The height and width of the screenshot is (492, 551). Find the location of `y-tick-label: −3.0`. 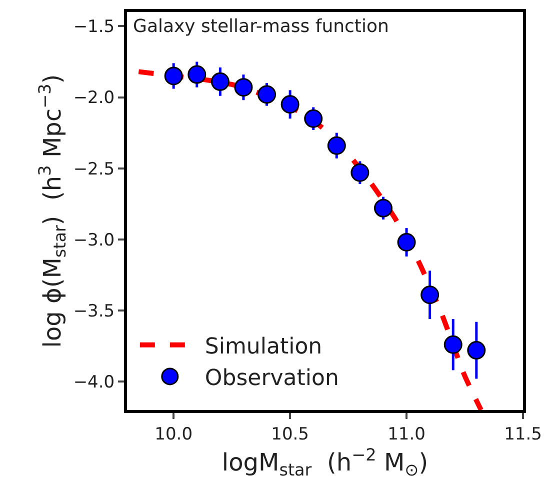

y-tick-label: −3.0 is located at coordinates (94, 240).